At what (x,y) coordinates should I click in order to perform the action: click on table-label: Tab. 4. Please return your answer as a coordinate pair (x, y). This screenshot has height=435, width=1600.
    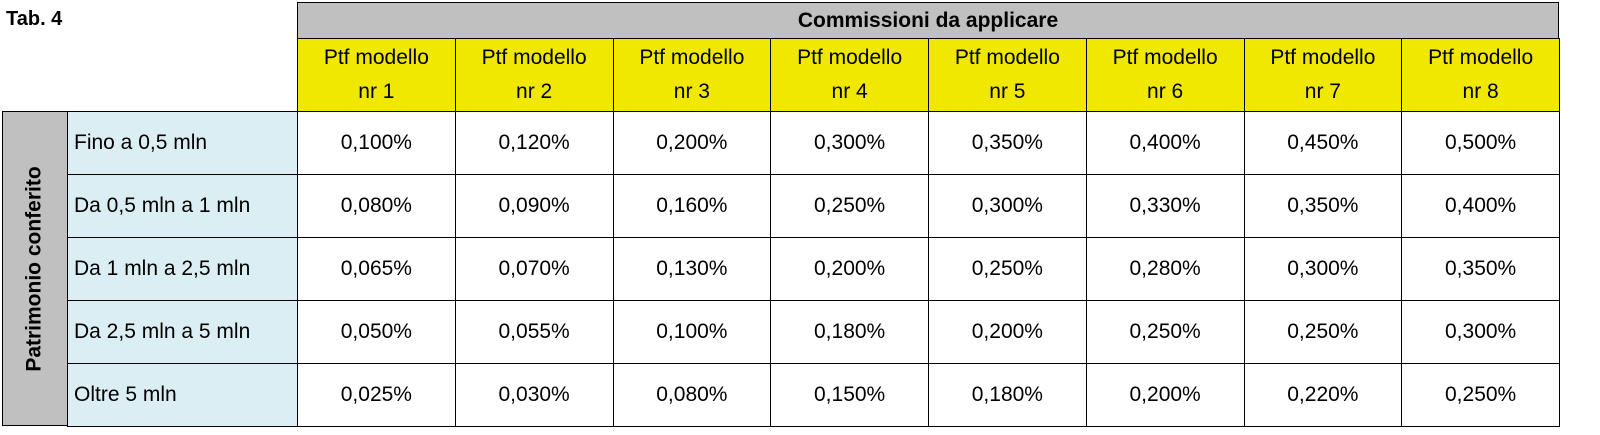
    Looking at the image, I should click on (34, 19).